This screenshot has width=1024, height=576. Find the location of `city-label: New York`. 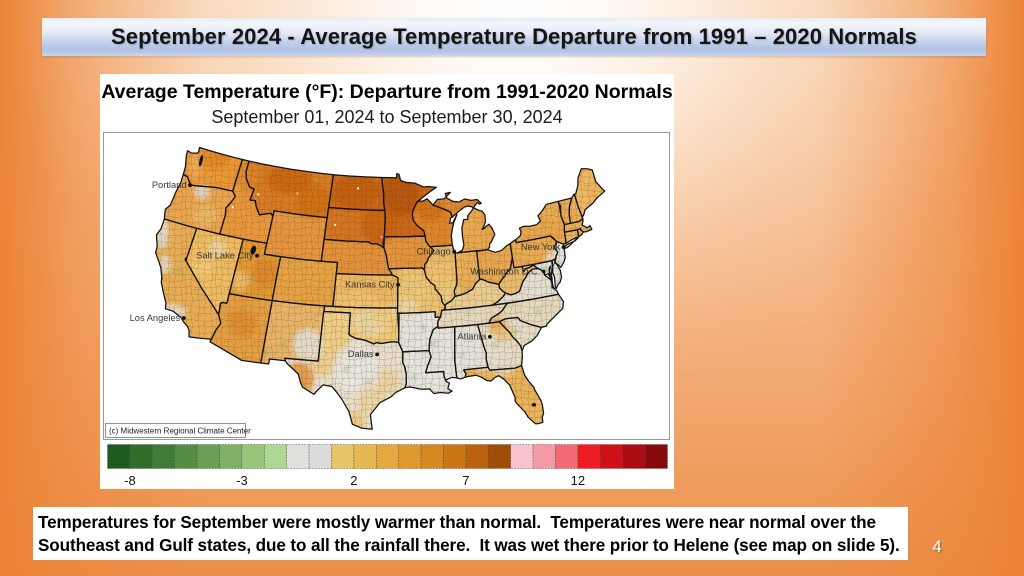

city-label: New York is located at coordinates (541, 247).